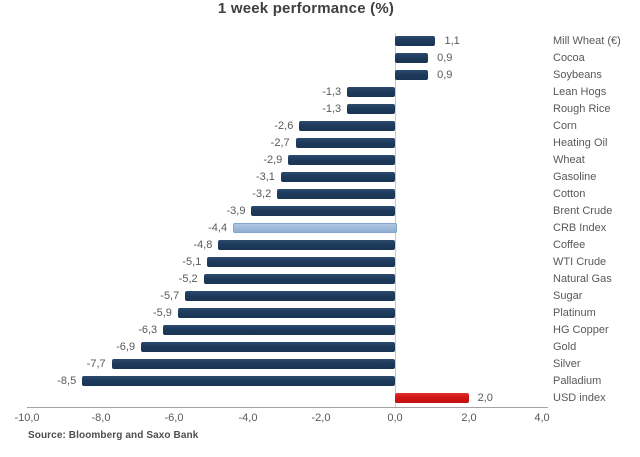 This screenshot has height=457, width=640. What do you see at coordinates (568, 296) in the screenshot?
I see `category-label: Sugar` at bounding box center [568, 296].